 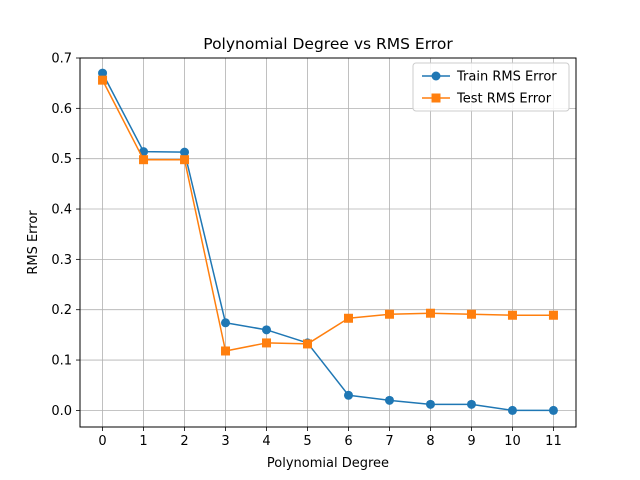 What do you see at coordinates (33, 242) in the screenshot?
I see `y-axis-title: RMS Error` at bounding box center [33, 242].